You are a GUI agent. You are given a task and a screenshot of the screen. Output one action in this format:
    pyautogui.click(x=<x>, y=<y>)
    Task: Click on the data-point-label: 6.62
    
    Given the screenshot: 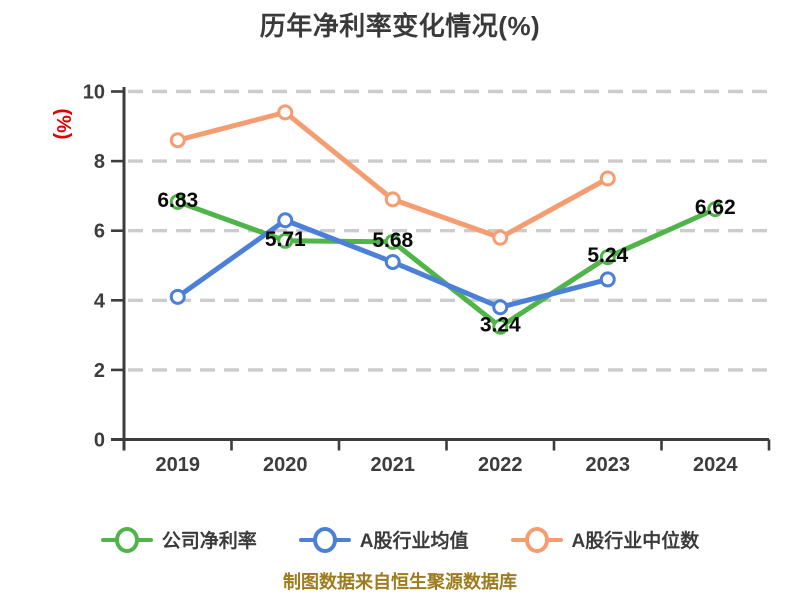 What is the action you would take?
    pyautogui.click(x=715, y=207)
    